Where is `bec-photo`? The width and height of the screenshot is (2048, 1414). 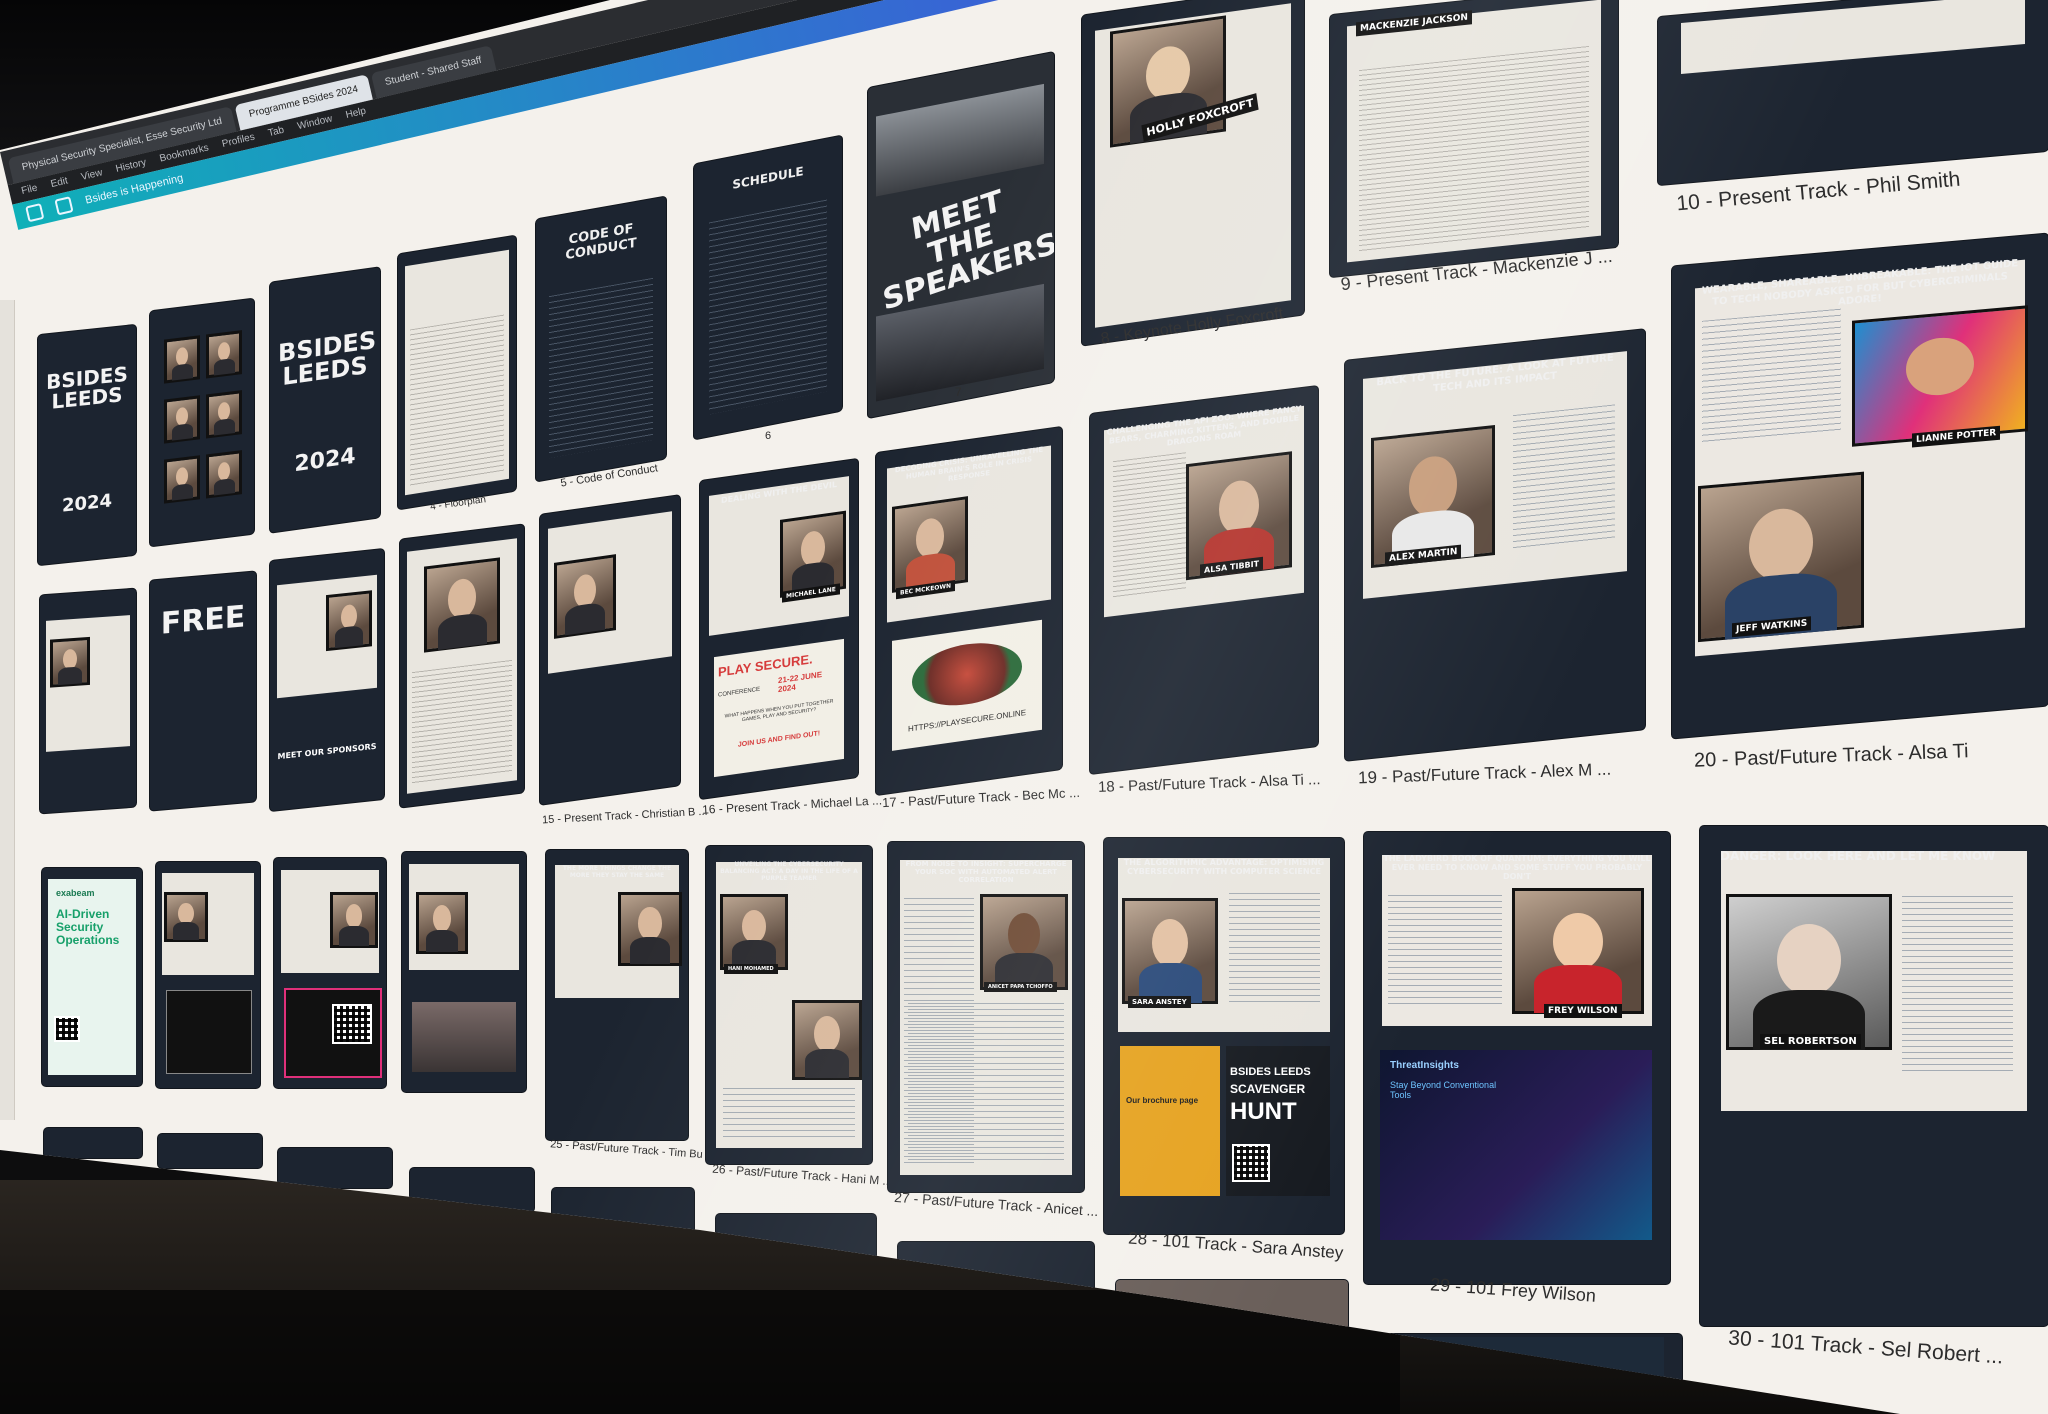
bec-photo is located at coordinates (930, 544).